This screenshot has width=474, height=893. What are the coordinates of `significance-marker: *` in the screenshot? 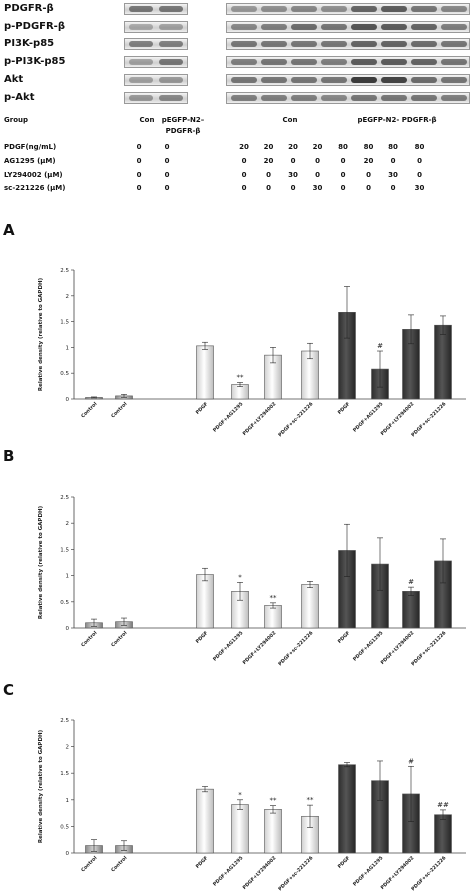 It's located at (240, 577).